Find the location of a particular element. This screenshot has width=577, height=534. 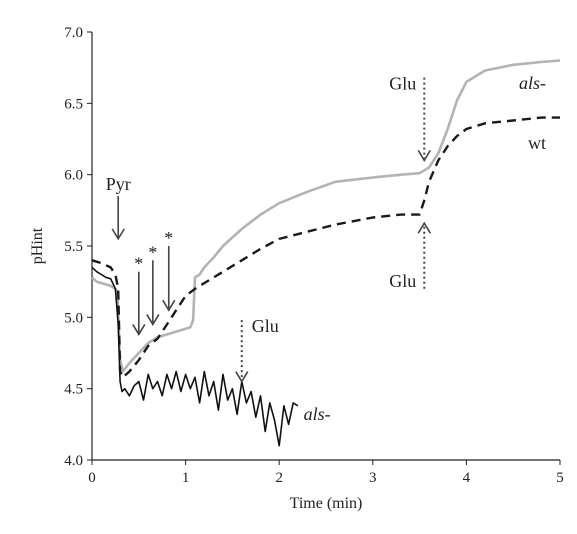

y-tick-label: 7.0 is located at coordinates (73, 33).